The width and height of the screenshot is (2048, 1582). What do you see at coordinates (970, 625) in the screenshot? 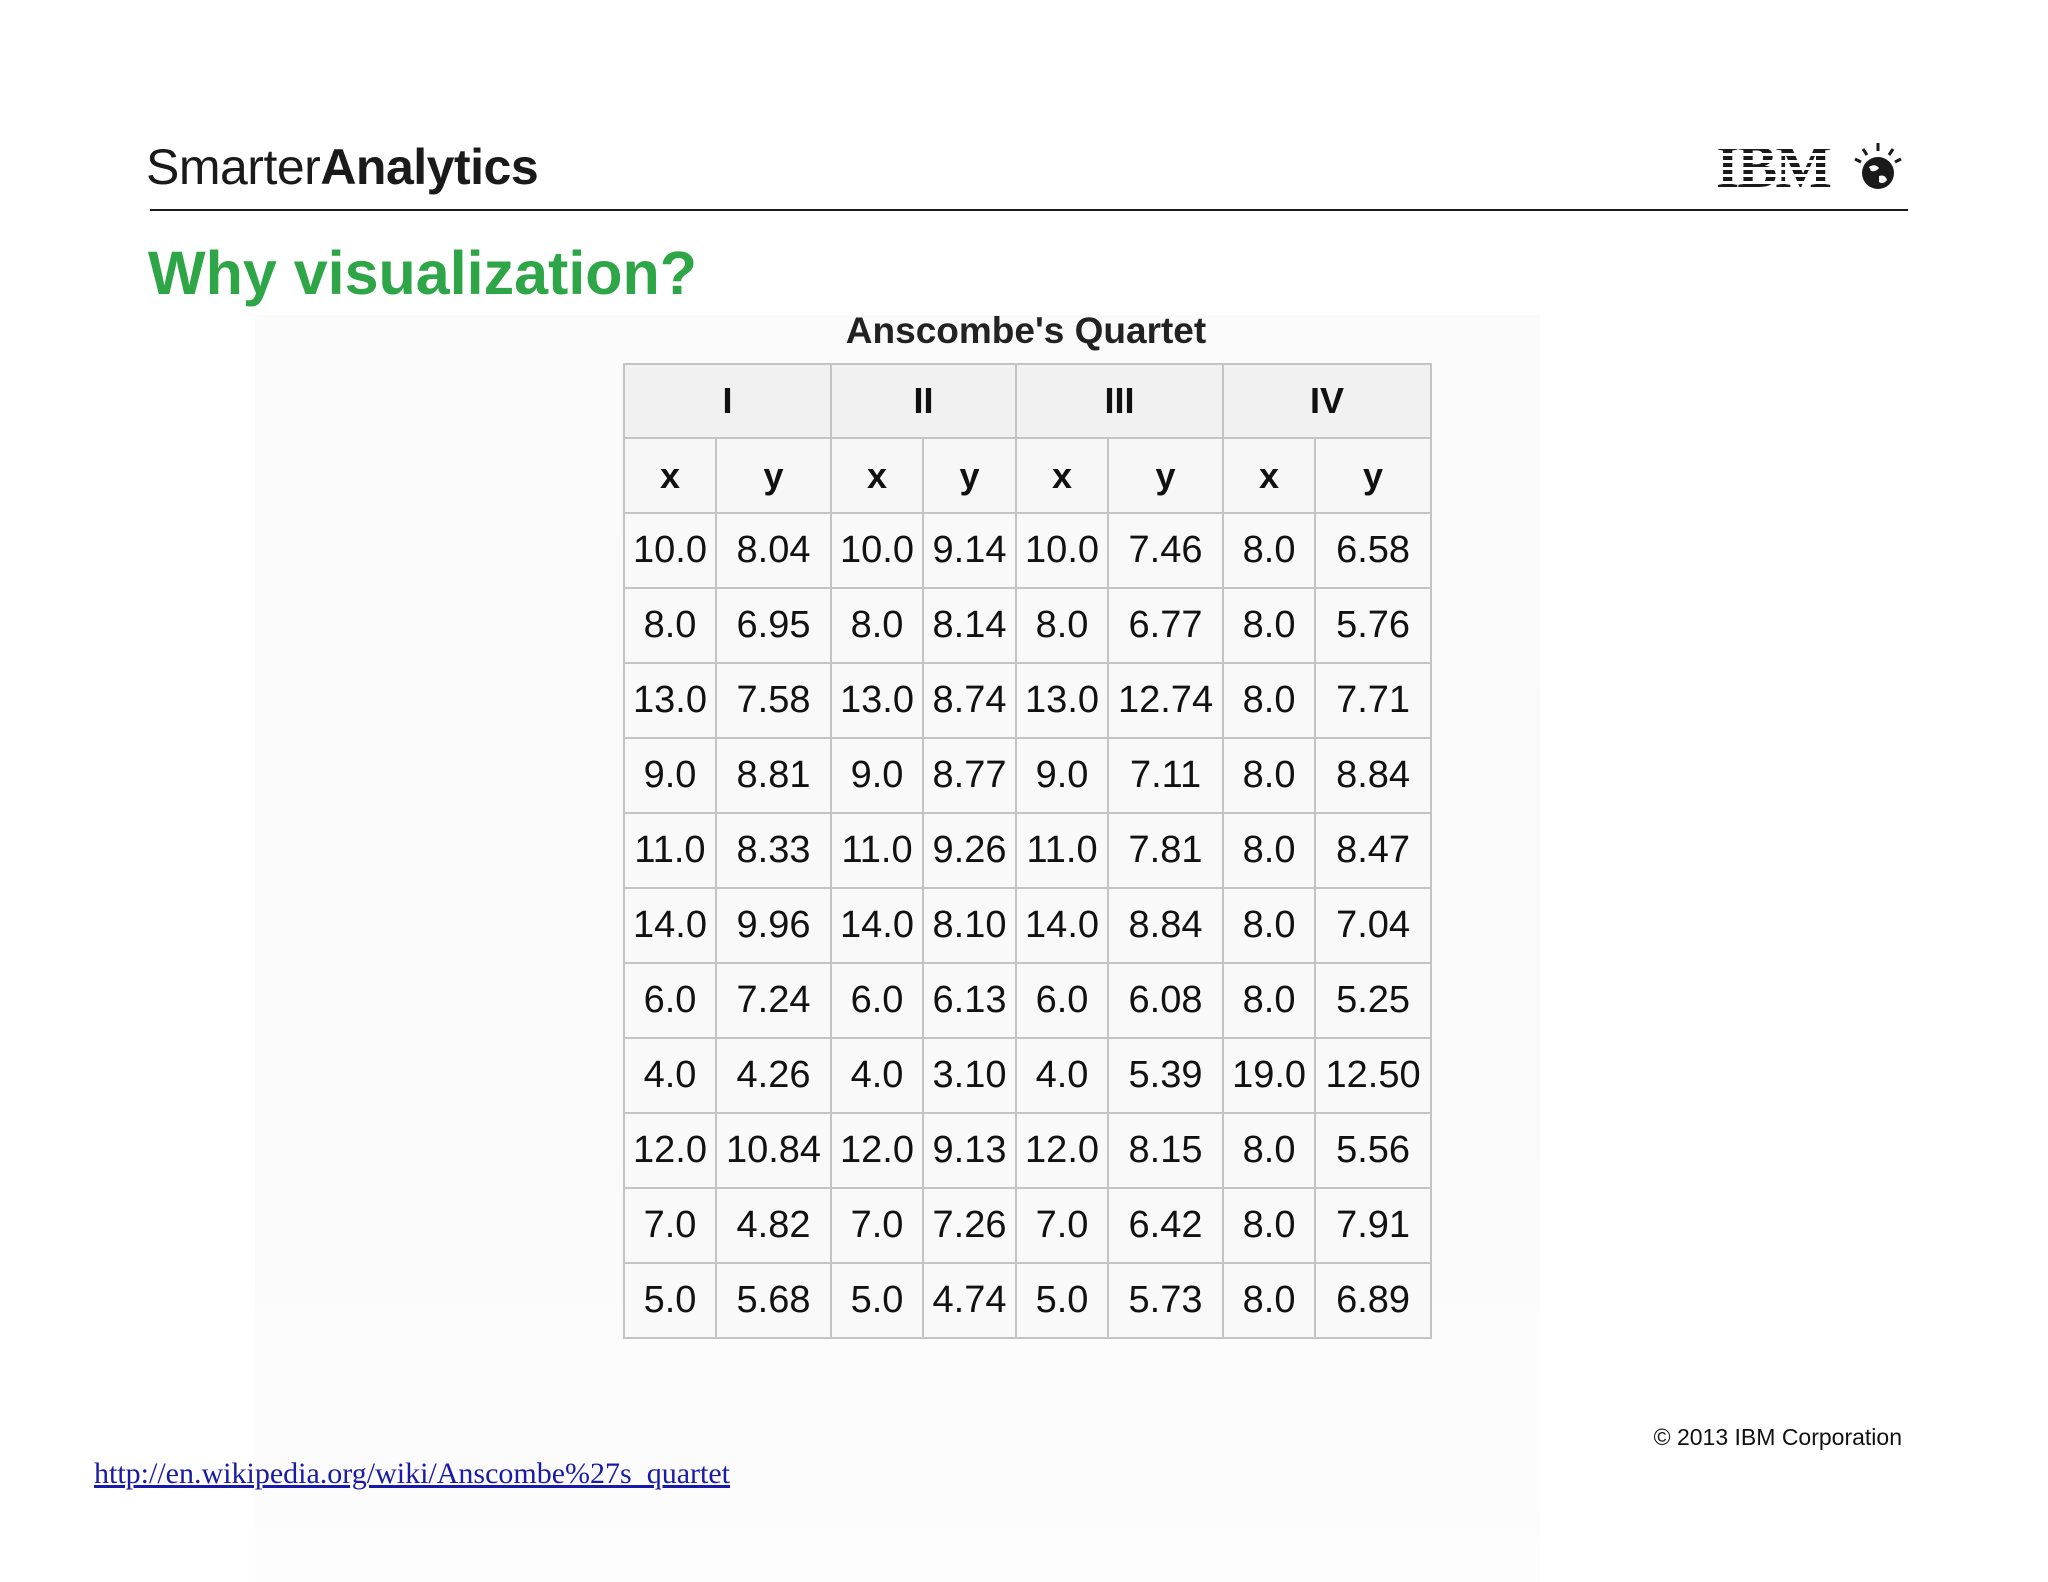
I see `table-cell: 8.14` at bounding box center [970, 625].